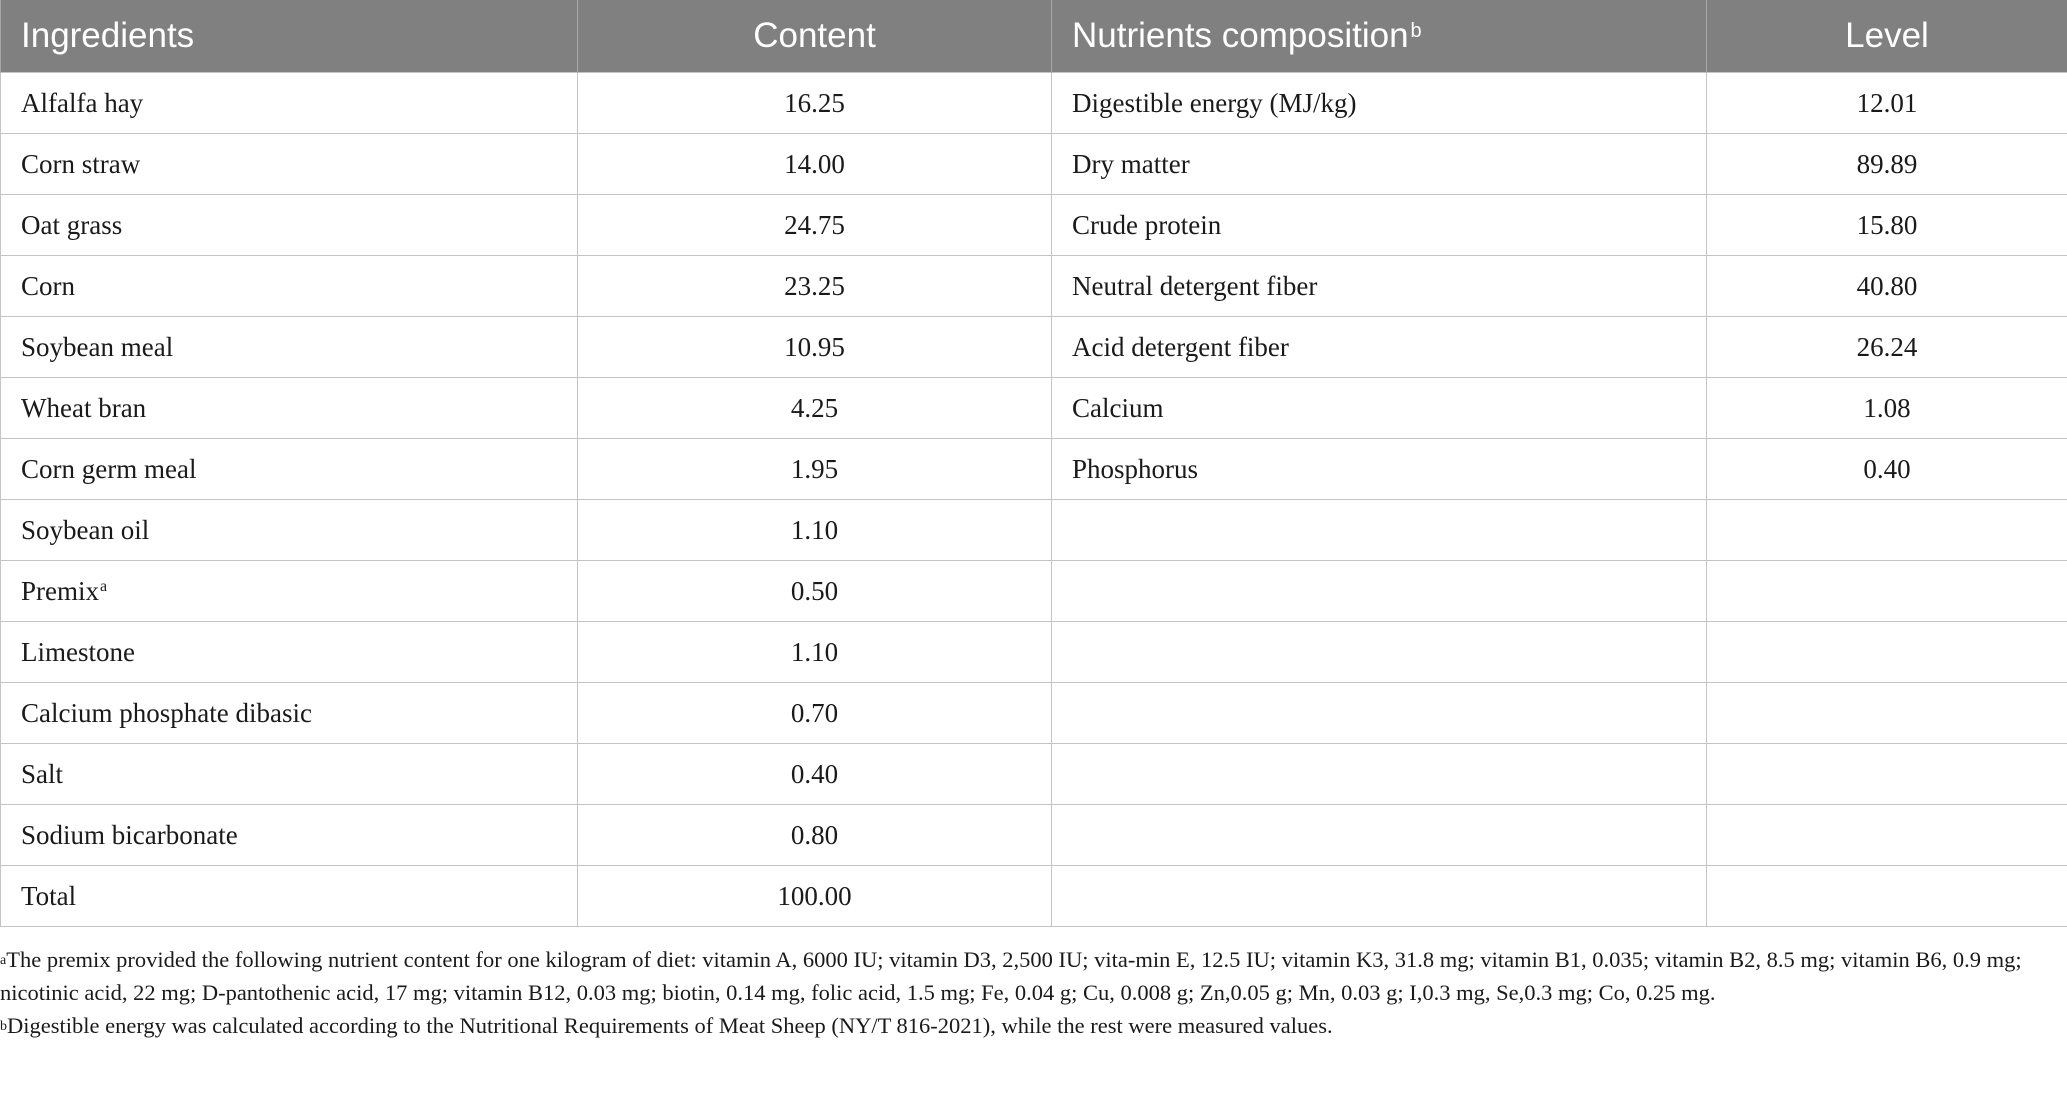 Image resolution: width=2067 pixels, height=1097 pixels. What do you see at coordinates (1033, 896) in the screenshot?
I see `table-row: Total 100.00` at bounding box center [1033, 896].